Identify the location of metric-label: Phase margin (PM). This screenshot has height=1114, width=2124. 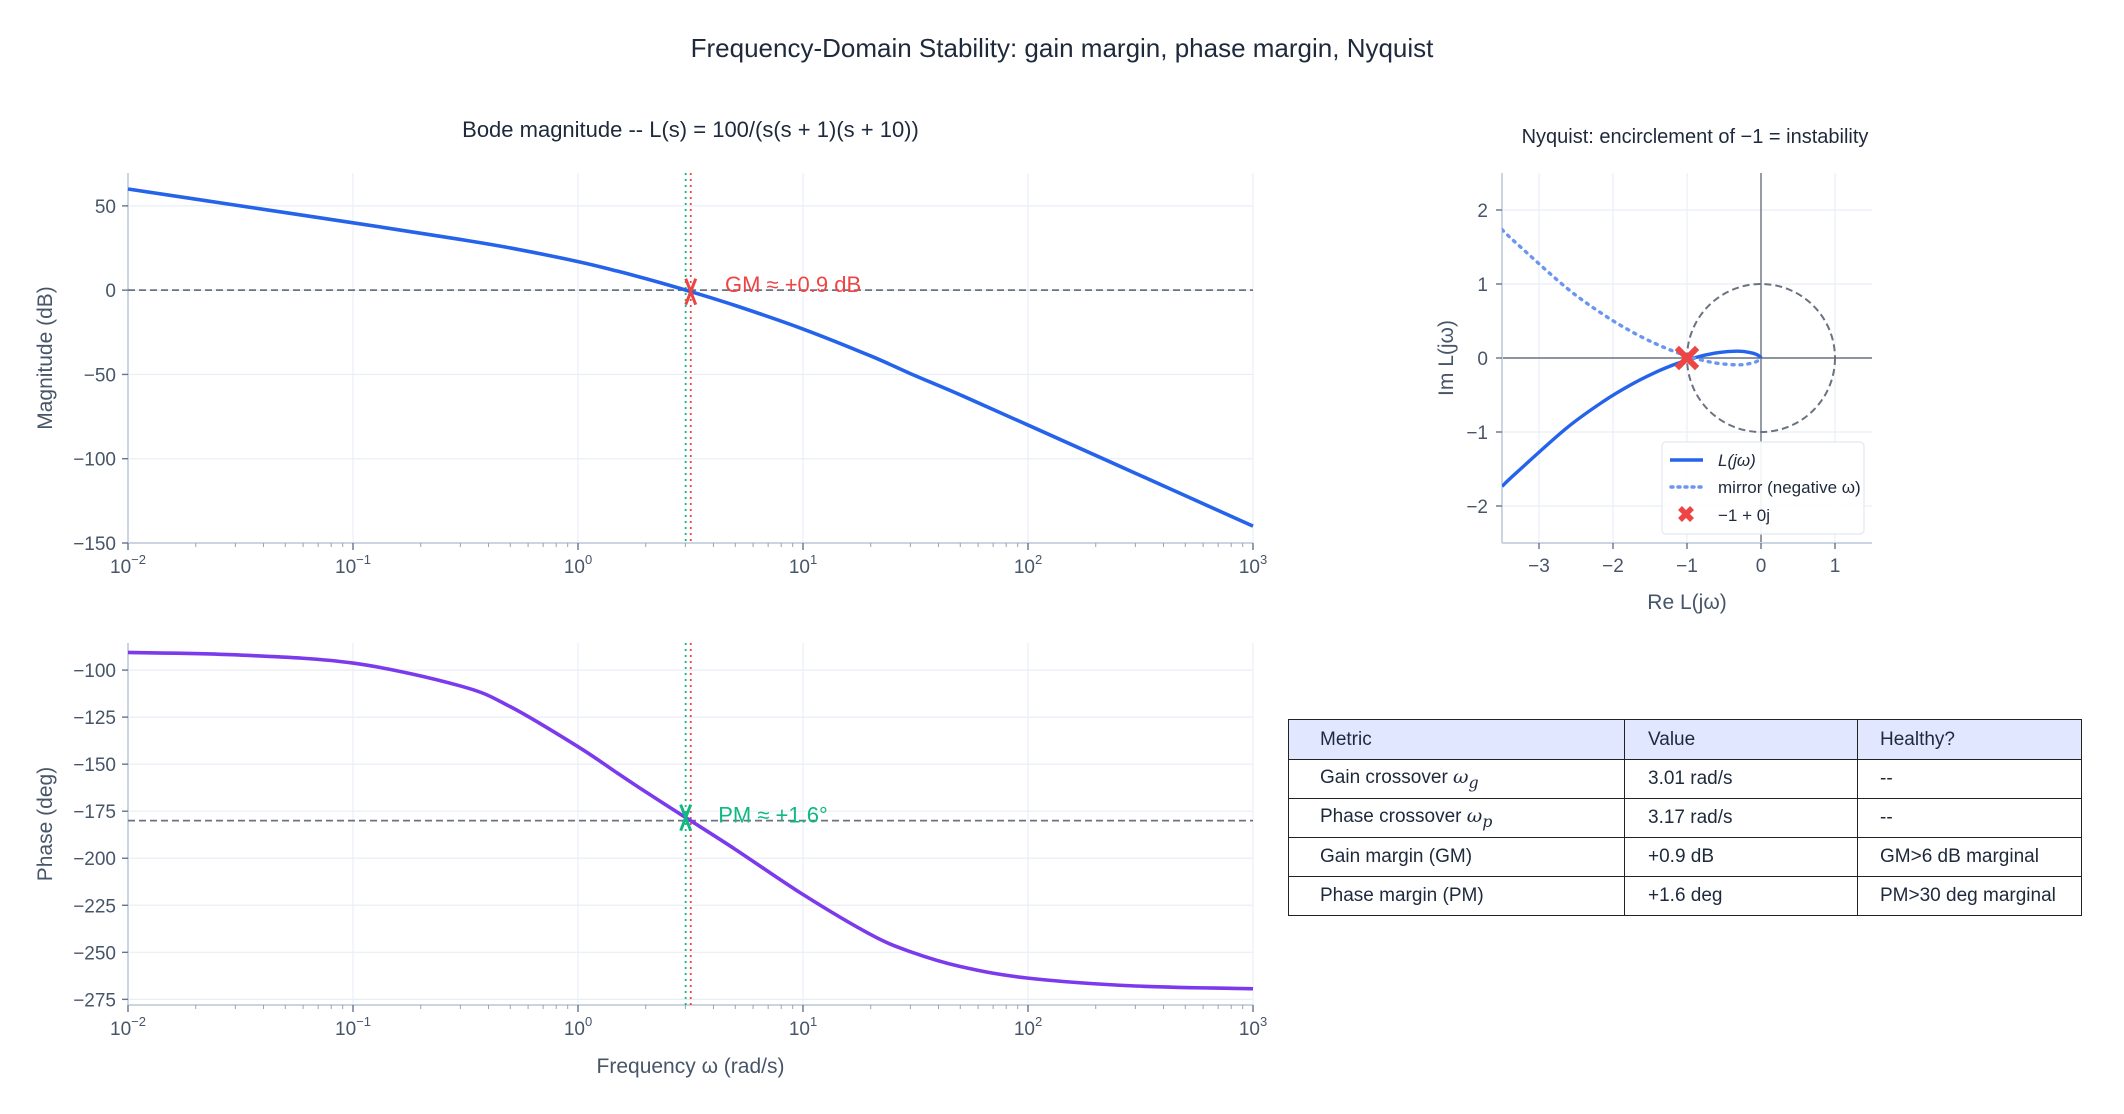
(1402, 895).